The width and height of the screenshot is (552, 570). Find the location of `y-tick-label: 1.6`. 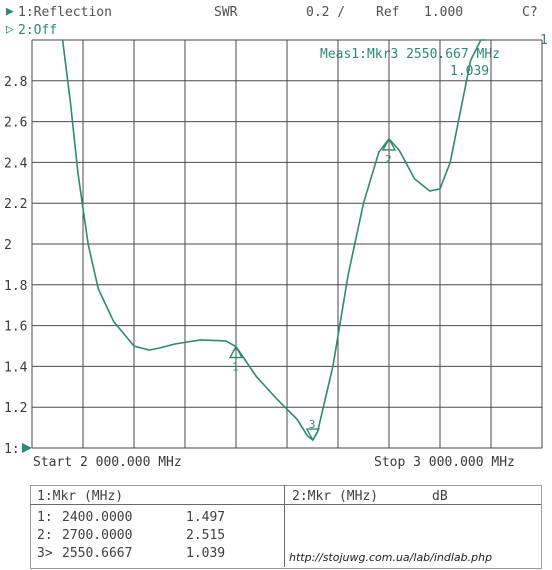

y-tick-label: 1.6 is located at coordinates (15, 327).